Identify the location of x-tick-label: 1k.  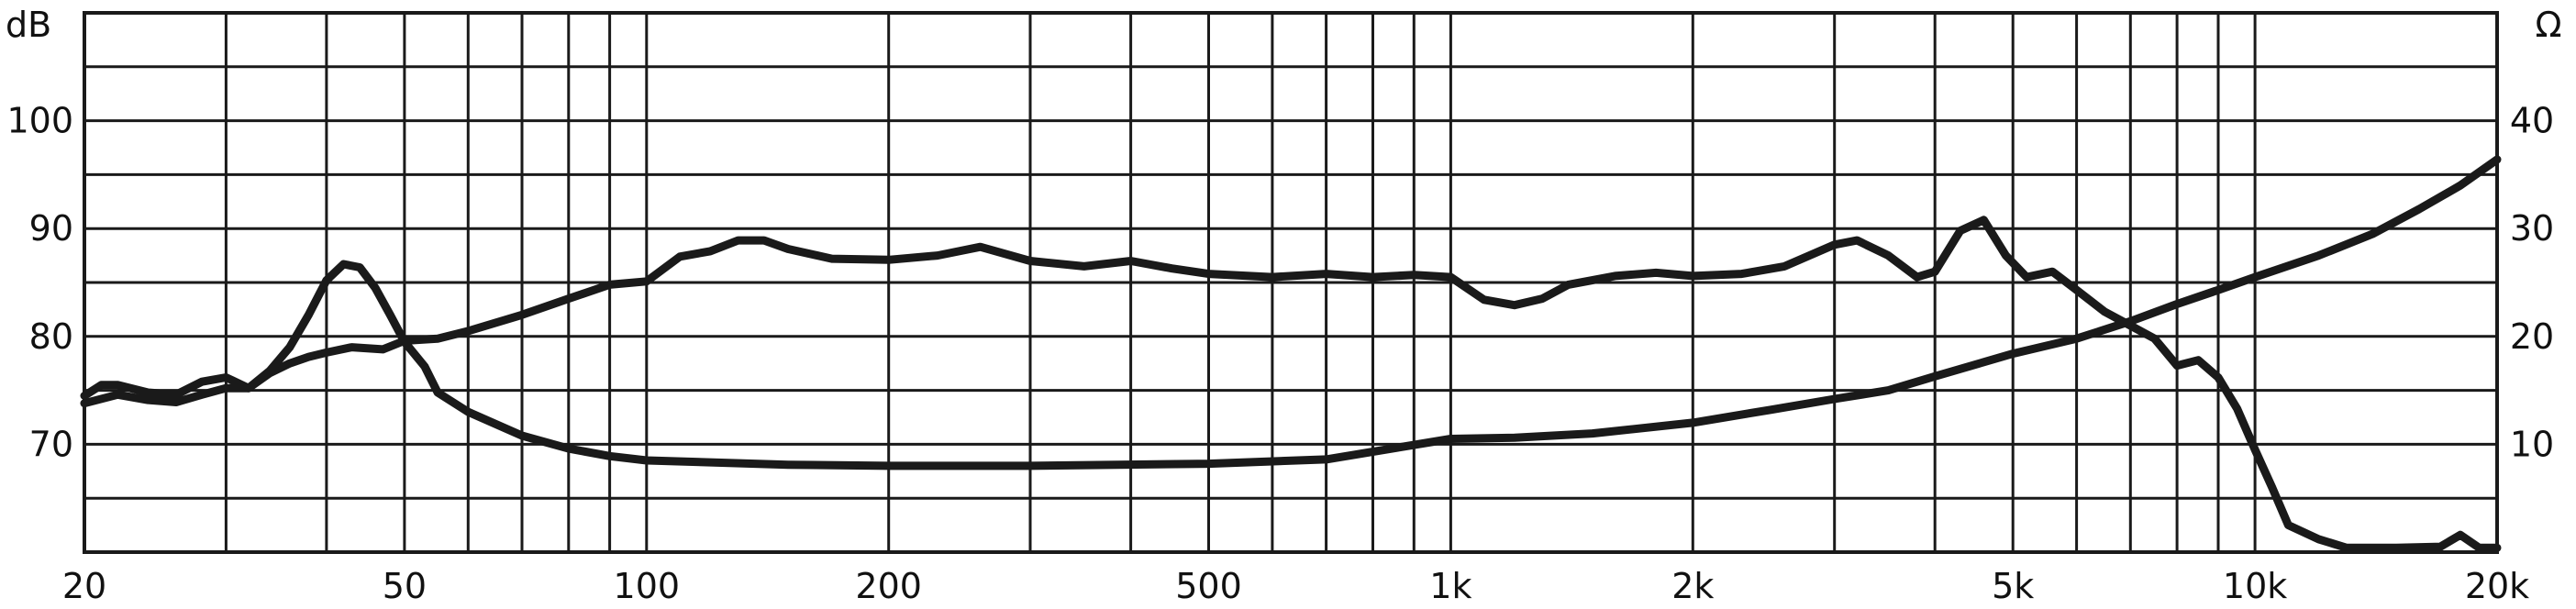
(1450, 586).